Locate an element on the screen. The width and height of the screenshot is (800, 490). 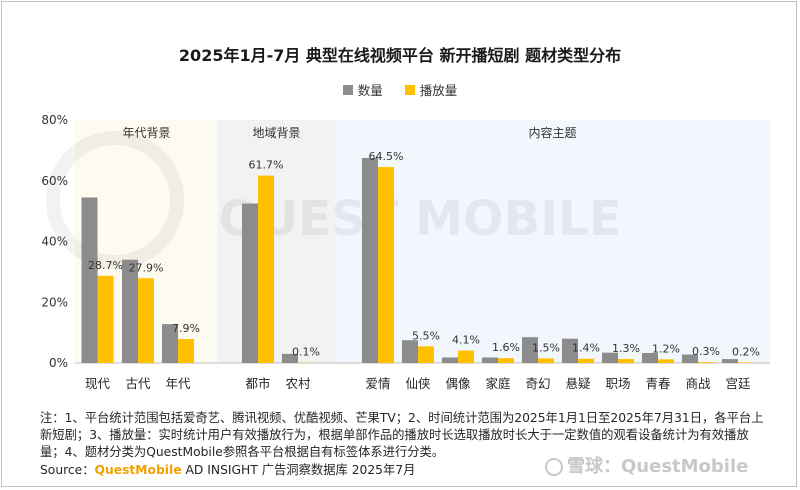
legend-label-count: 数量 is located at coordinates (370, 90).